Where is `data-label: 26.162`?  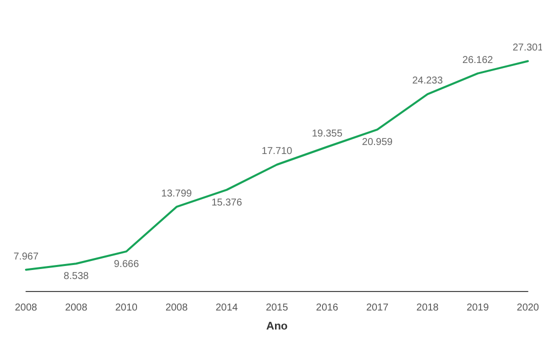 data-label: 26.162 is located at coordinates (478, 60).